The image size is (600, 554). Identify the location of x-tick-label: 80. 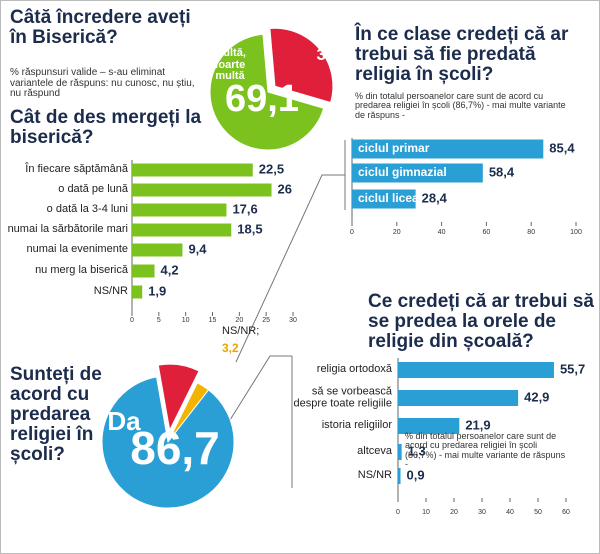
(531, 232).